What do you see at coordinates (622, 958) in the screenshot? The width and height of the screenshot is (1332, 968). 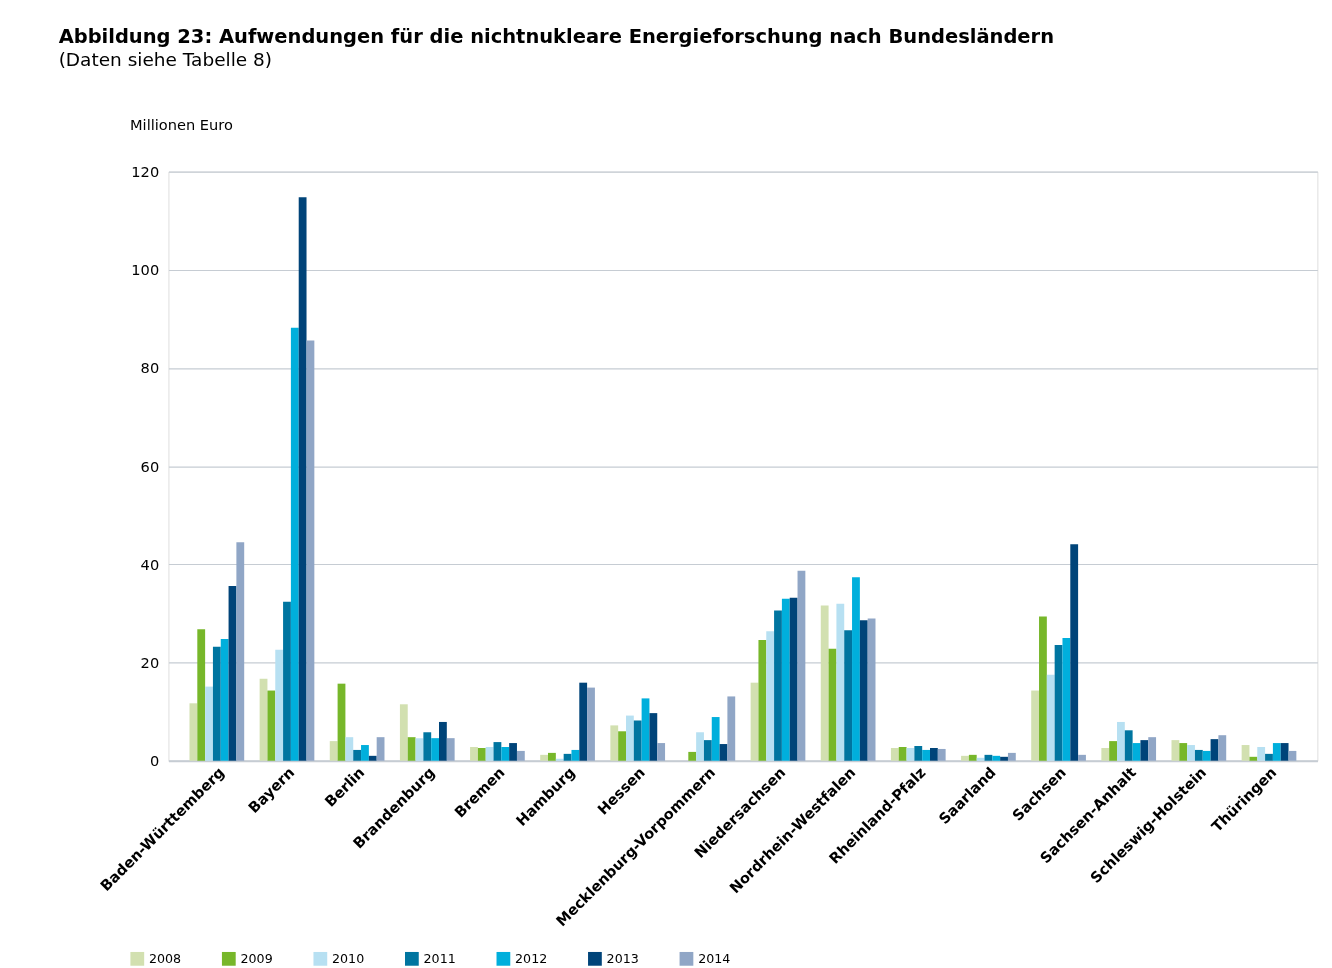 I see `legend-label: 2013` at bounding box center [622, 958].